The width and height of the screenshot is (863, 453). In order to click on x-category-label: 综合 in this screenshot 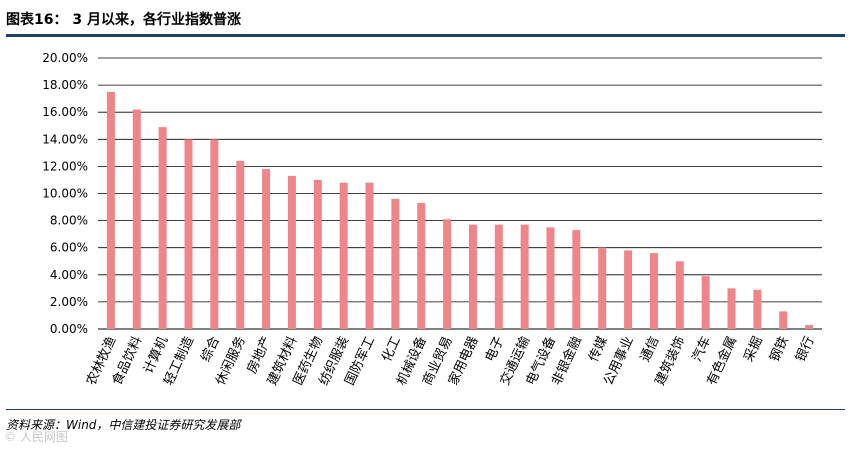, I will do `click(210, 349)`.